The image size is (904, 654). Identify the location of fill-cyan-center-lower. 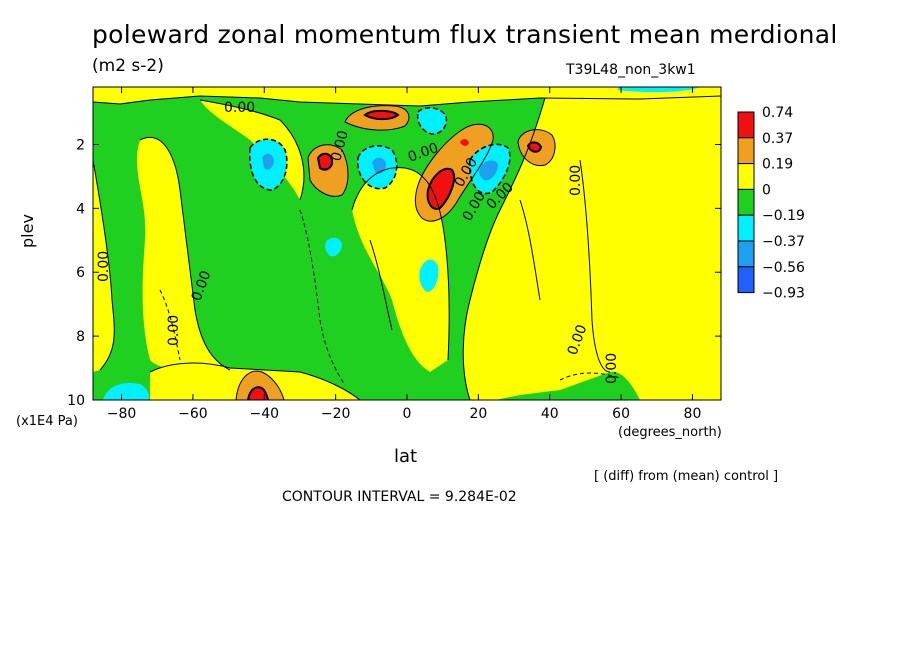
(429, 275).